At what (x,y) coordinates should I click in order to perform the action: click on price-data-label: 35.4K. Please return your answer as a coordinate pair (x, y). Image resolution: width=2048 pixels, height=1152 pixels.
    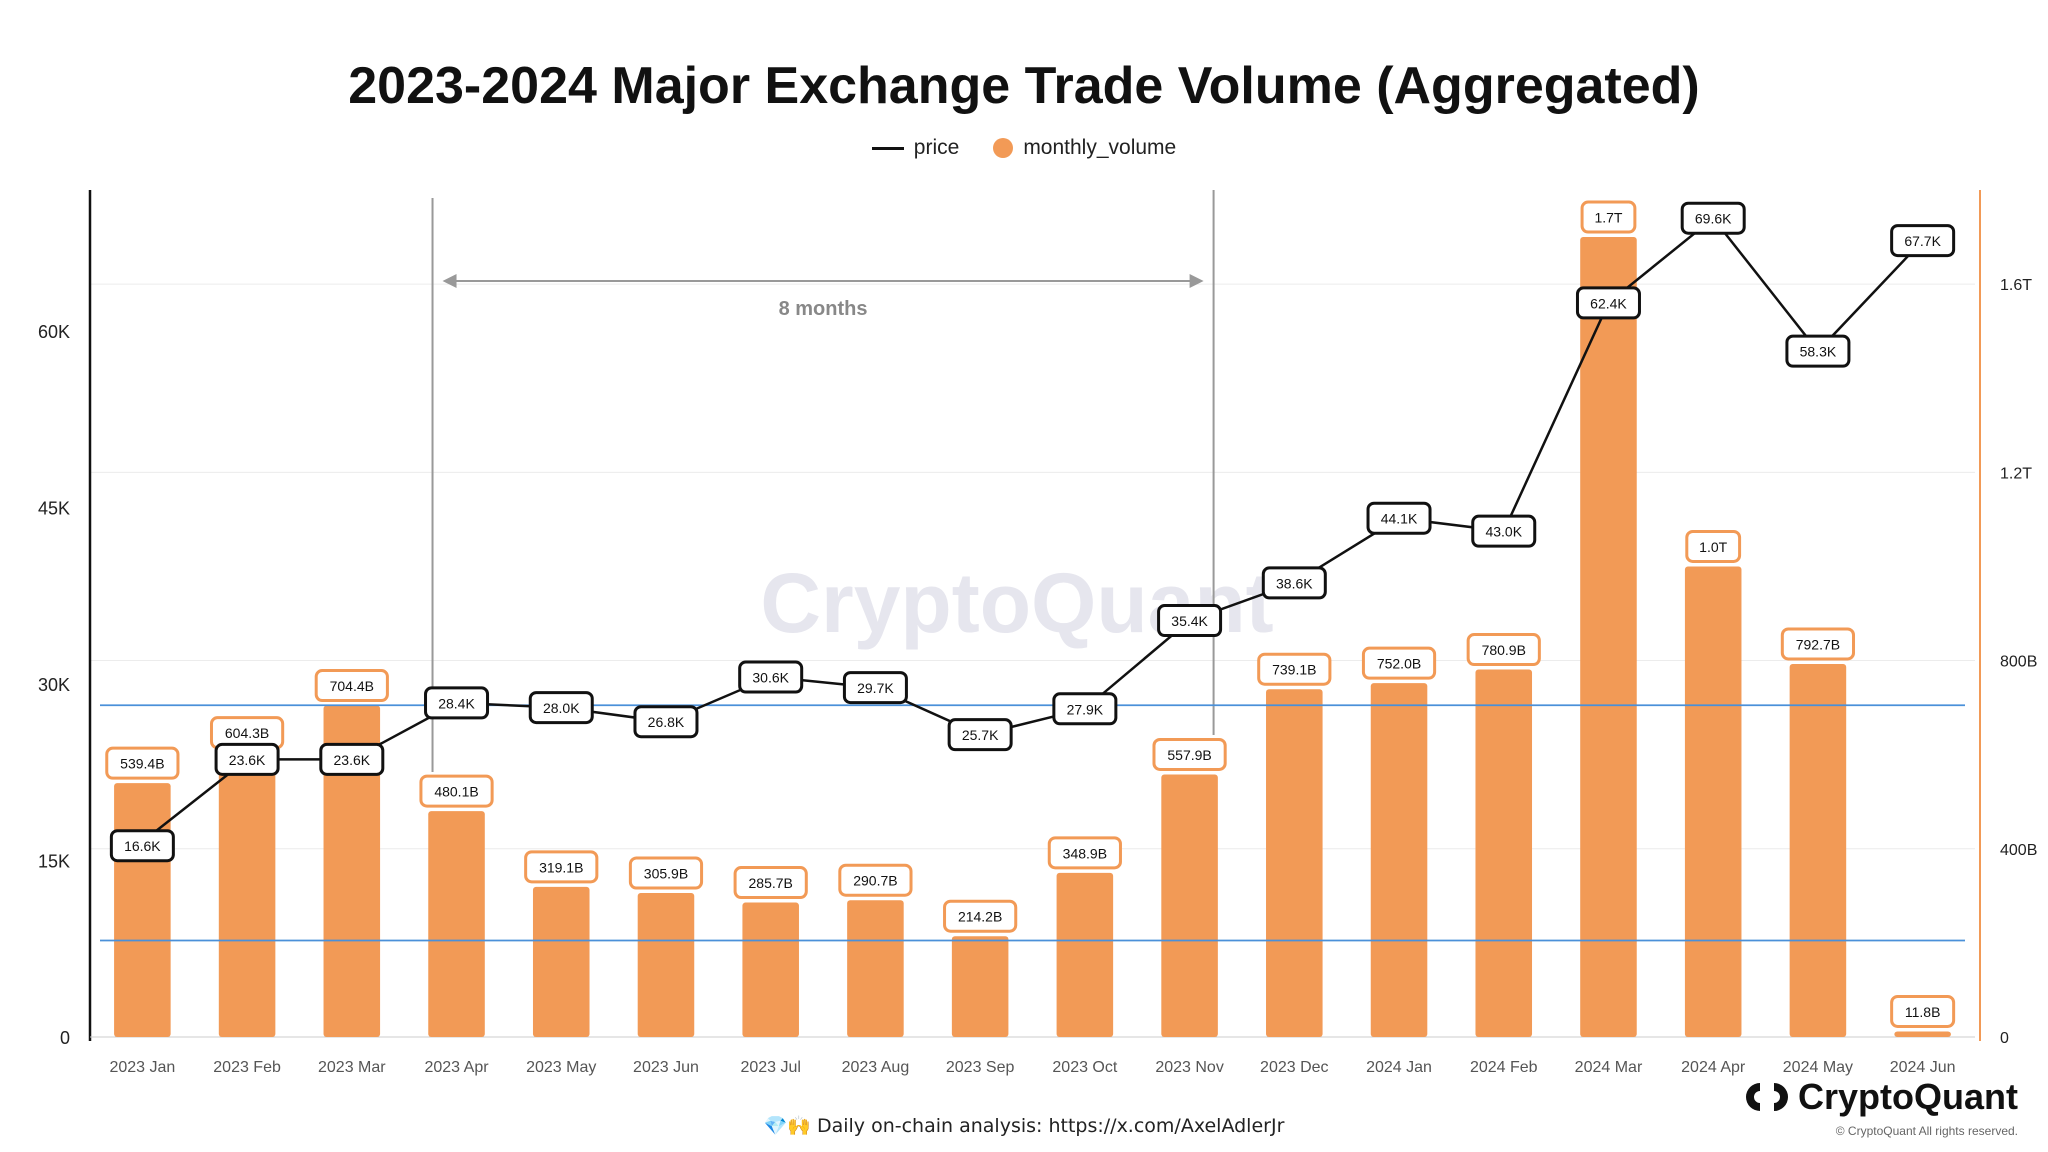
    Looking at the image, I should click on (1189, 621).